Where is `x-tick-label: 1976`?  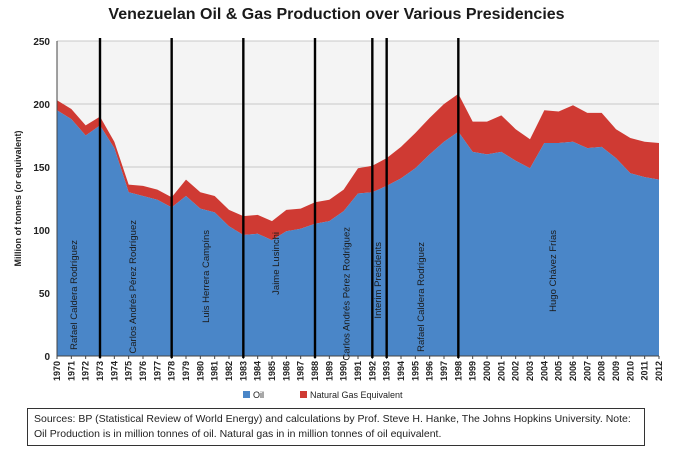 x-tick-label: 1976 is located at coordinates (143, 371).